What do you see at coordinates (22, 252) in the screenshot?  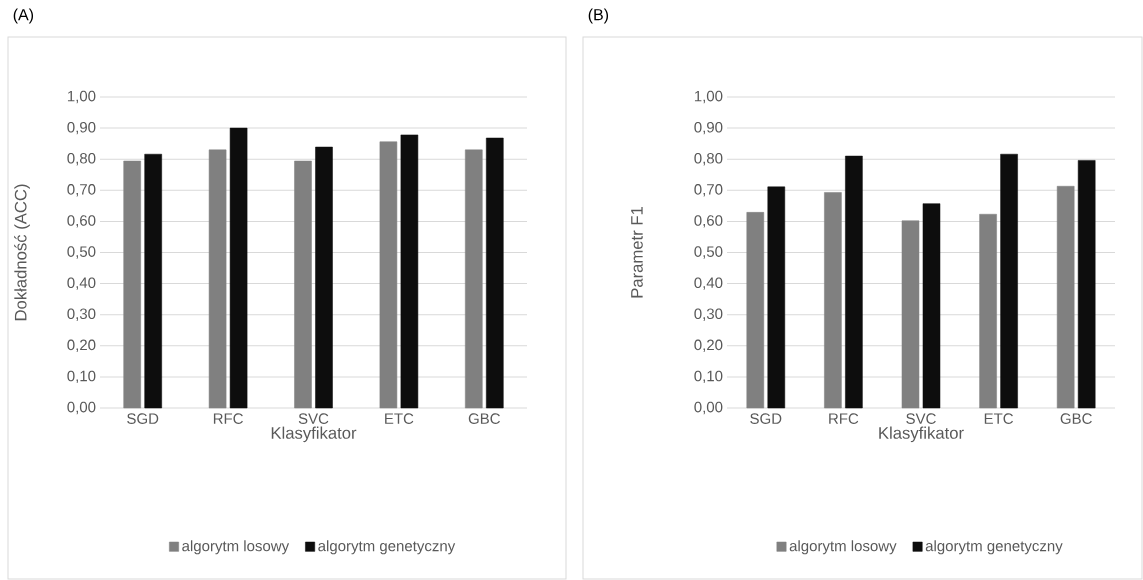 I see `y-axis-title: Dokładność (ACC)` at bounding box center [22, 252].